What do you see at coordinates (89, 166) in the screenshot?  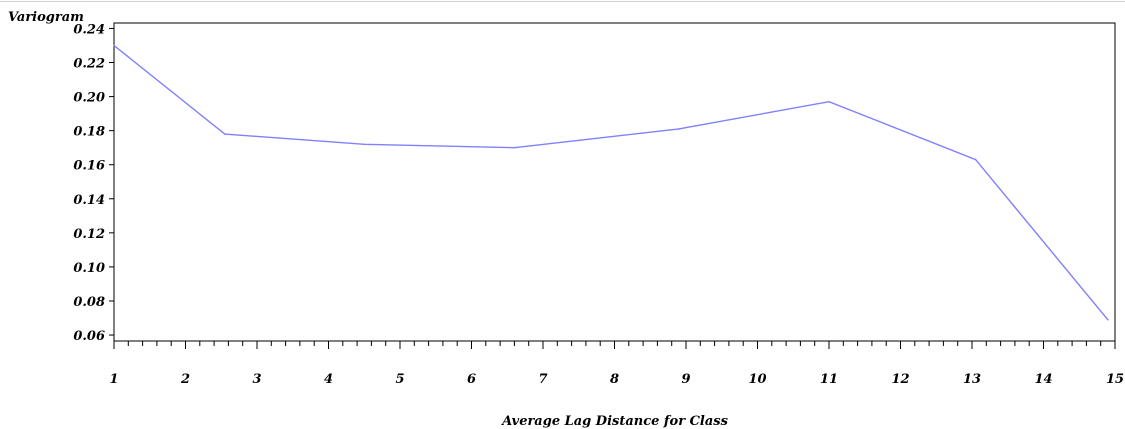 I see `y-tick-label: 0.16` at bounding box center [89, 166].